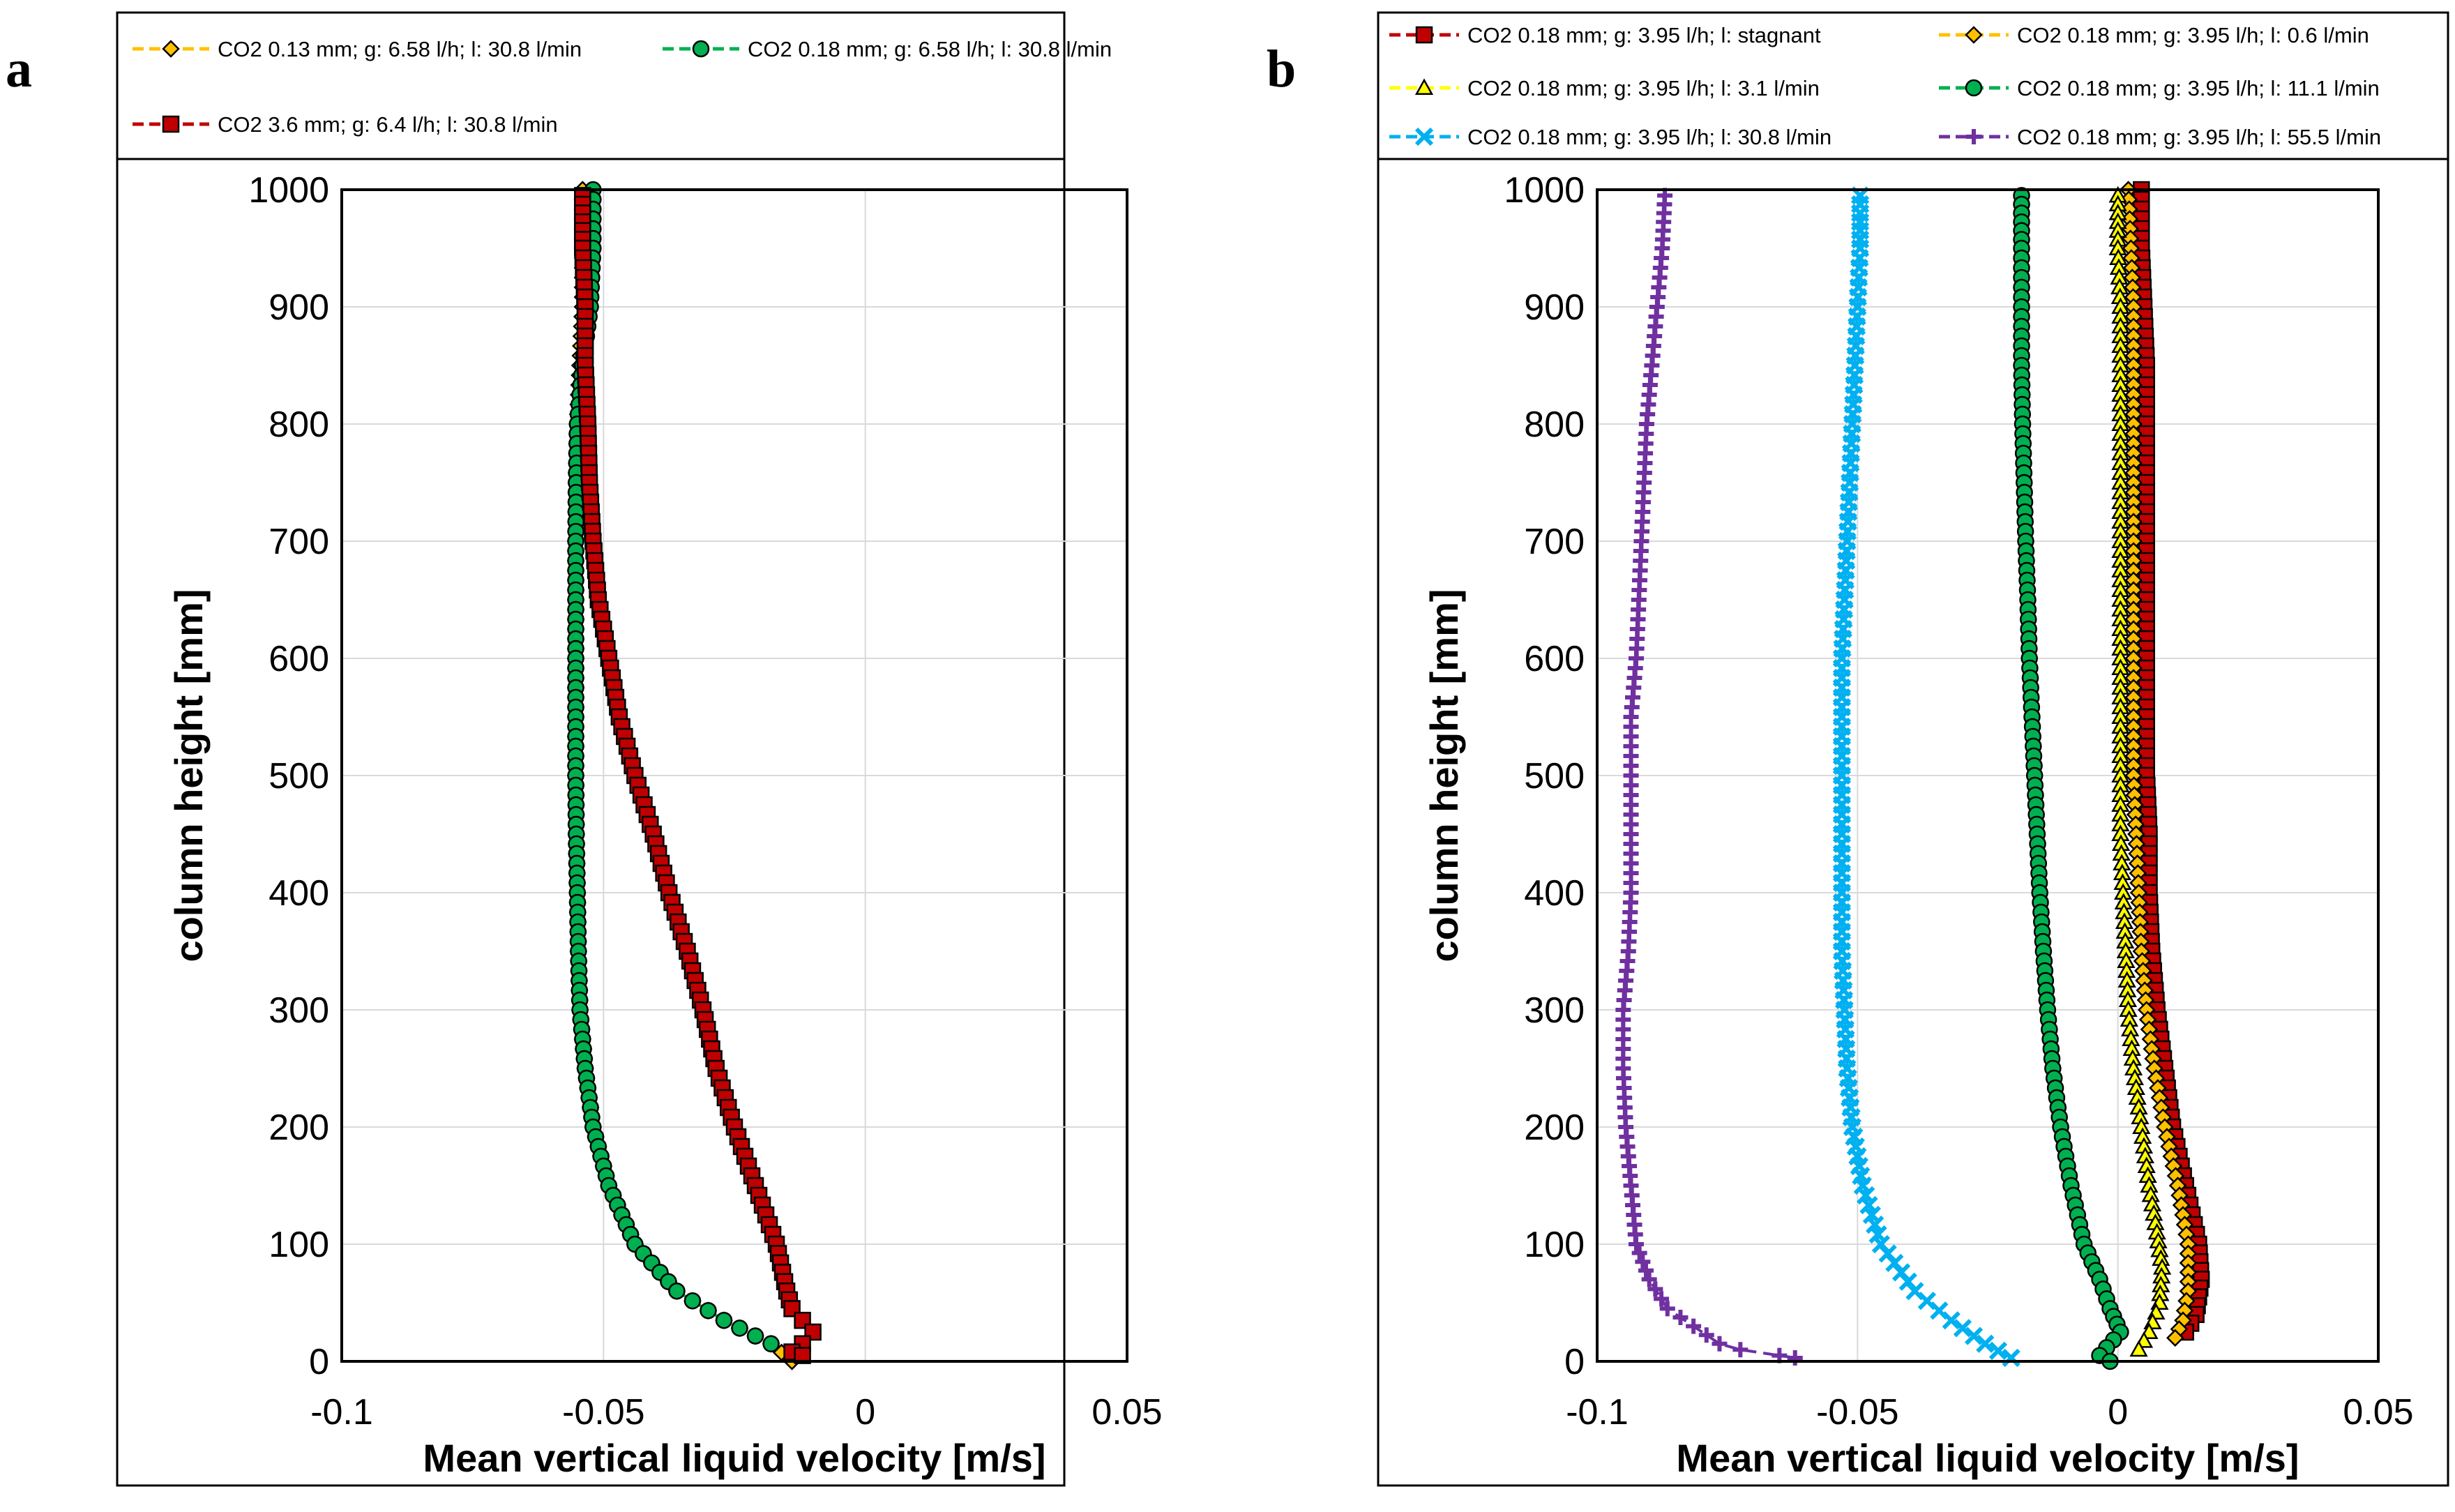 The height and width of the screenshot is (1512, 2455). I want to click on panel-letter-a: a, so click(19, 69).